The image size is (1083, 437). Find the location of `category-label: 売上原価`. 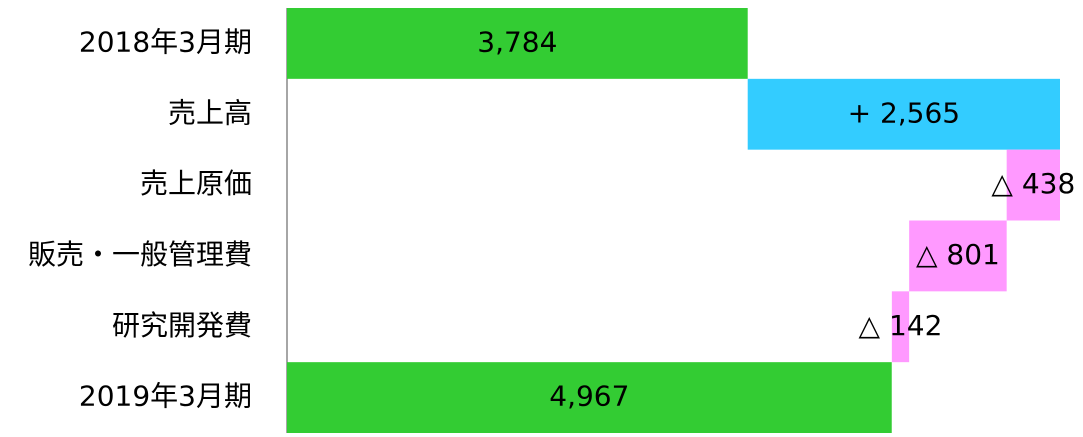

category-label: 売上原価 is located at coordinates (196, 183).